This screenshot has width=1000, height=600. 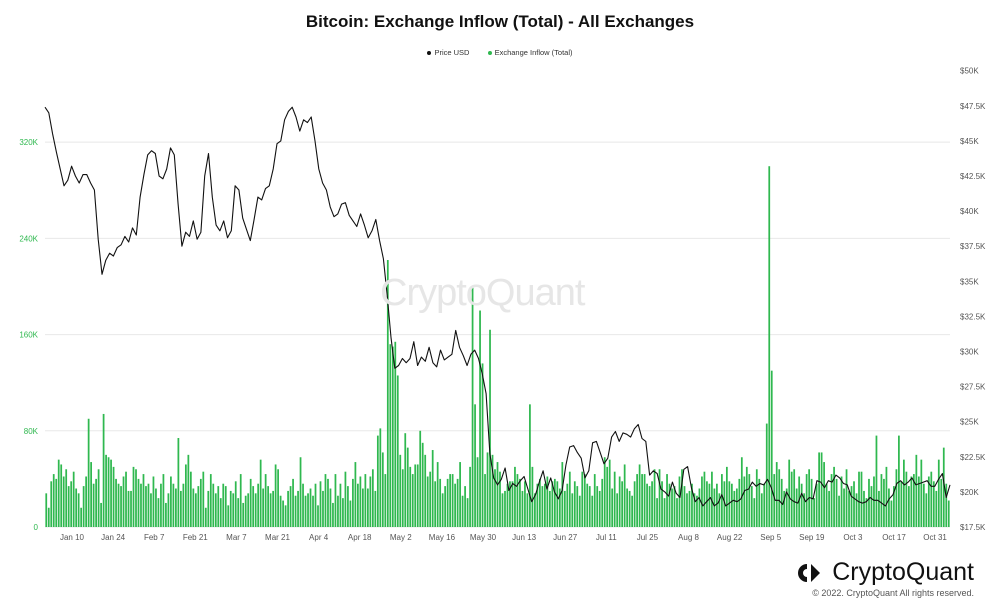 What do you see at coordinates (429, 53) in the screenshot?
I see `legend-dot-price` at bounding box center [429, 53].